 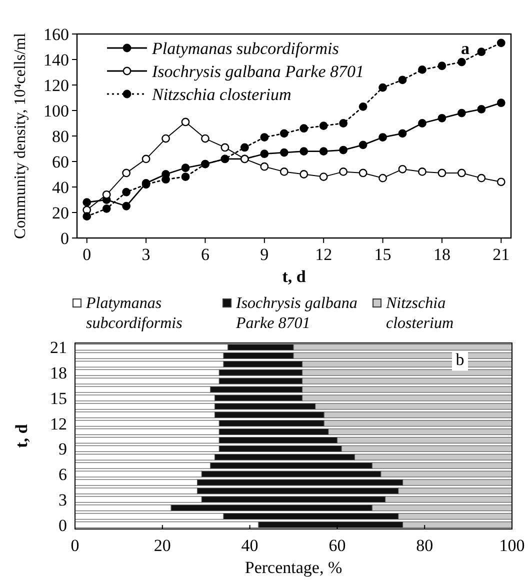 I want to click on y-tick-label: 160, so click(x=56, y=34).